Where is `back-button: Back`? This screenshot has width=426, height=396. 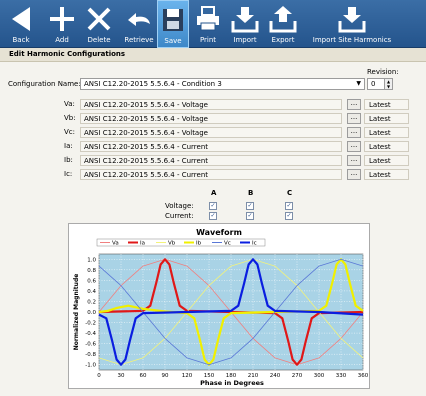
back-button: Back is located at coordinates (21, 24).